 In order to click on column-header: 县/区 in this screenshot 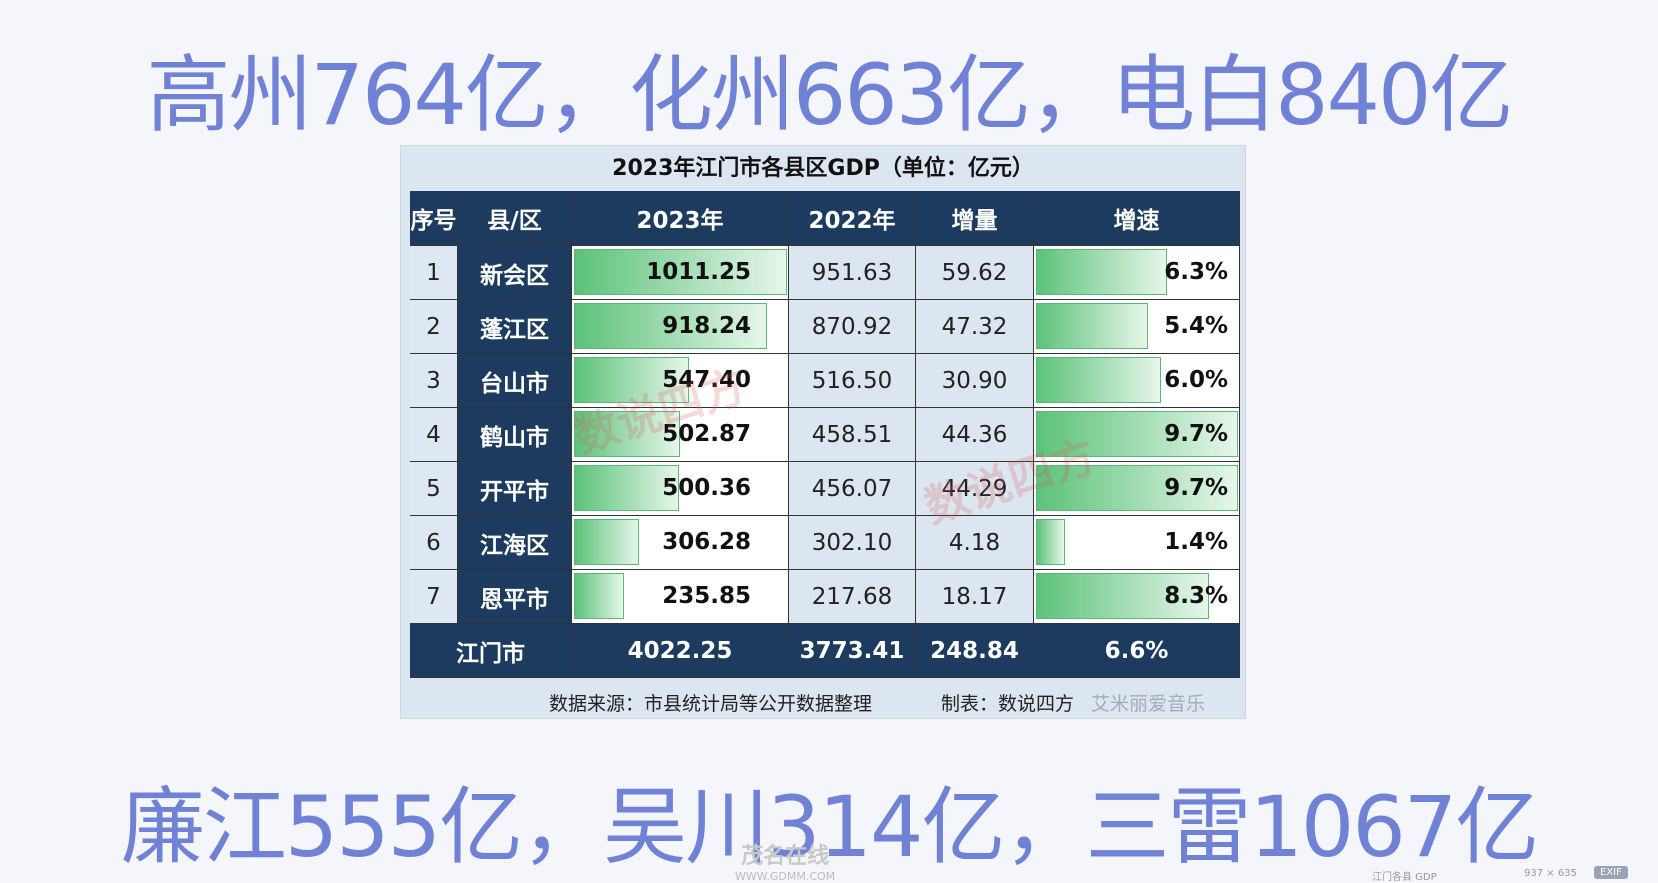, I will do `click(515, 218)`.